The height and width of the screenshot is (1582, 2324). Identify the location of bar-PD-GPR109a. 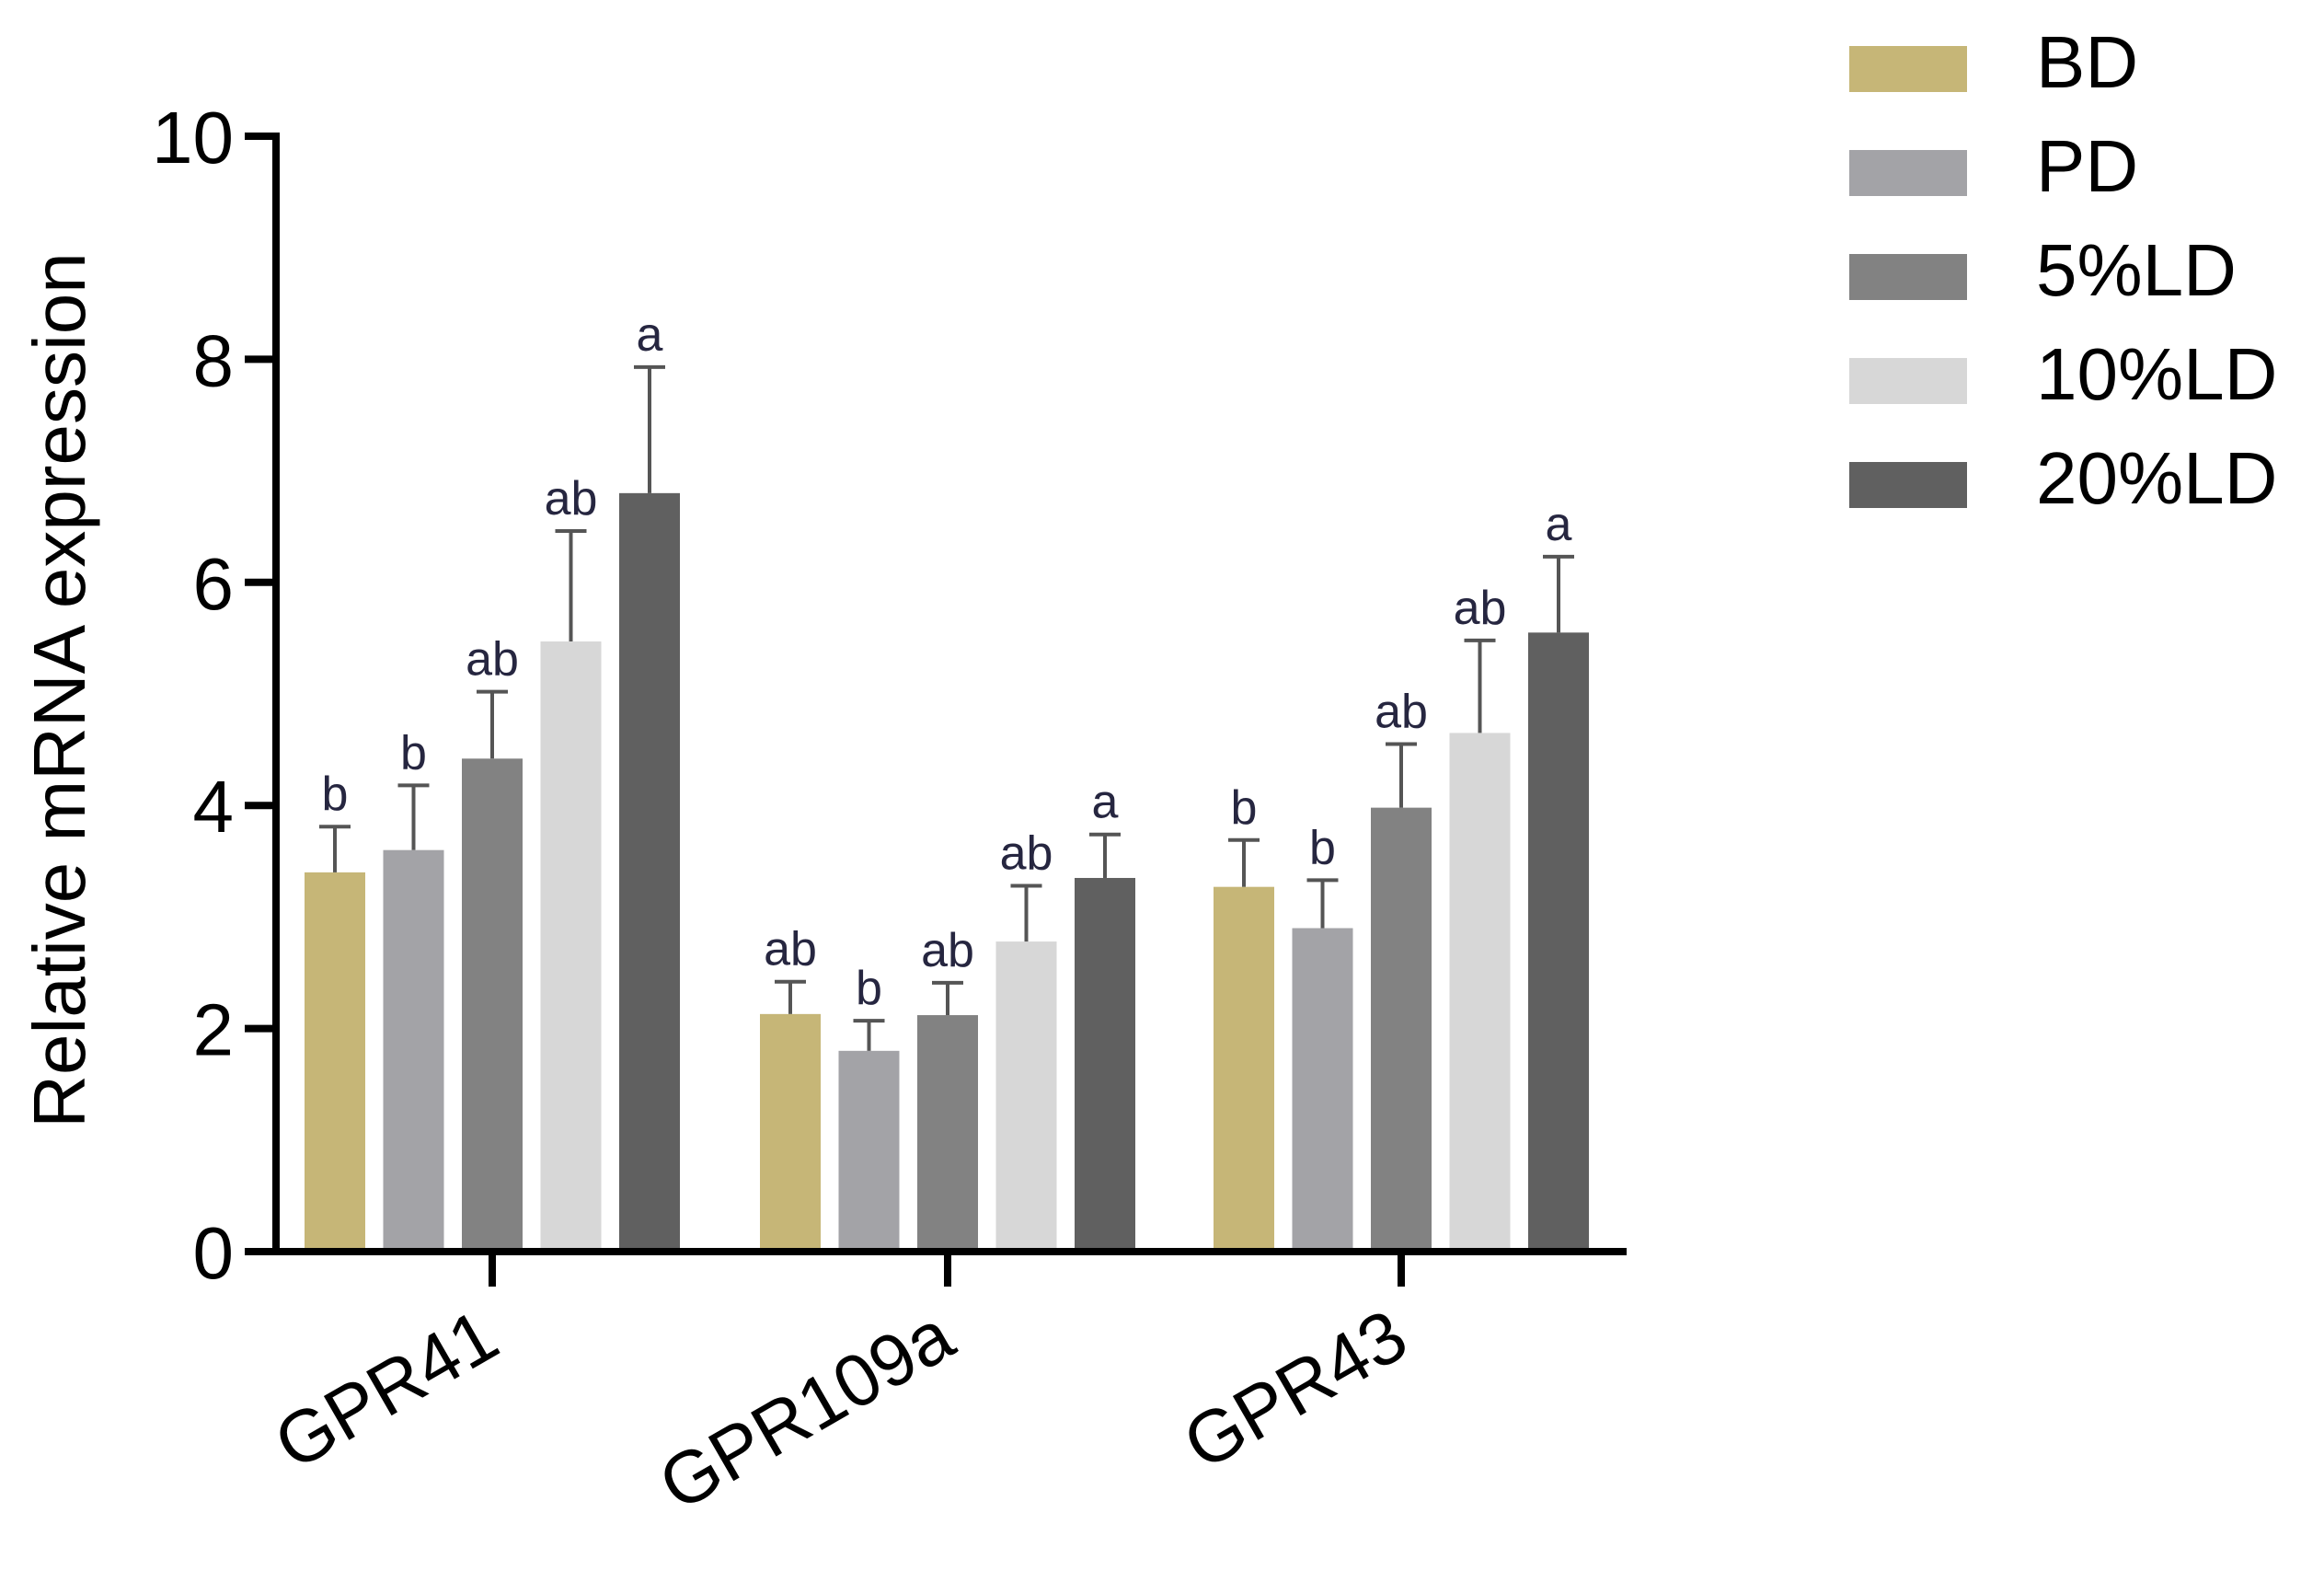
(869, 1151).